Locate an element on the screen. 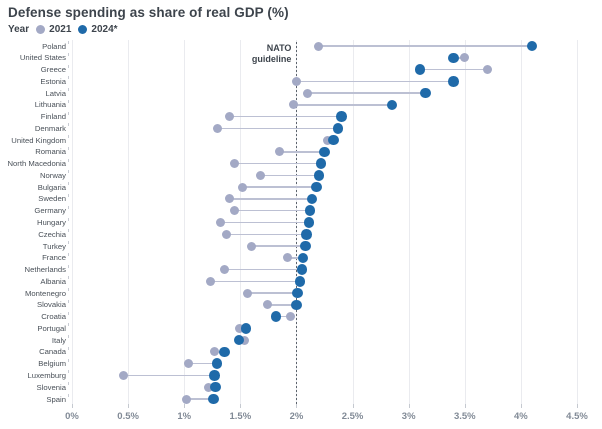 The height and width of the screenshot is (429, 602). country-label: Italy is located at coordinates (58, 340).